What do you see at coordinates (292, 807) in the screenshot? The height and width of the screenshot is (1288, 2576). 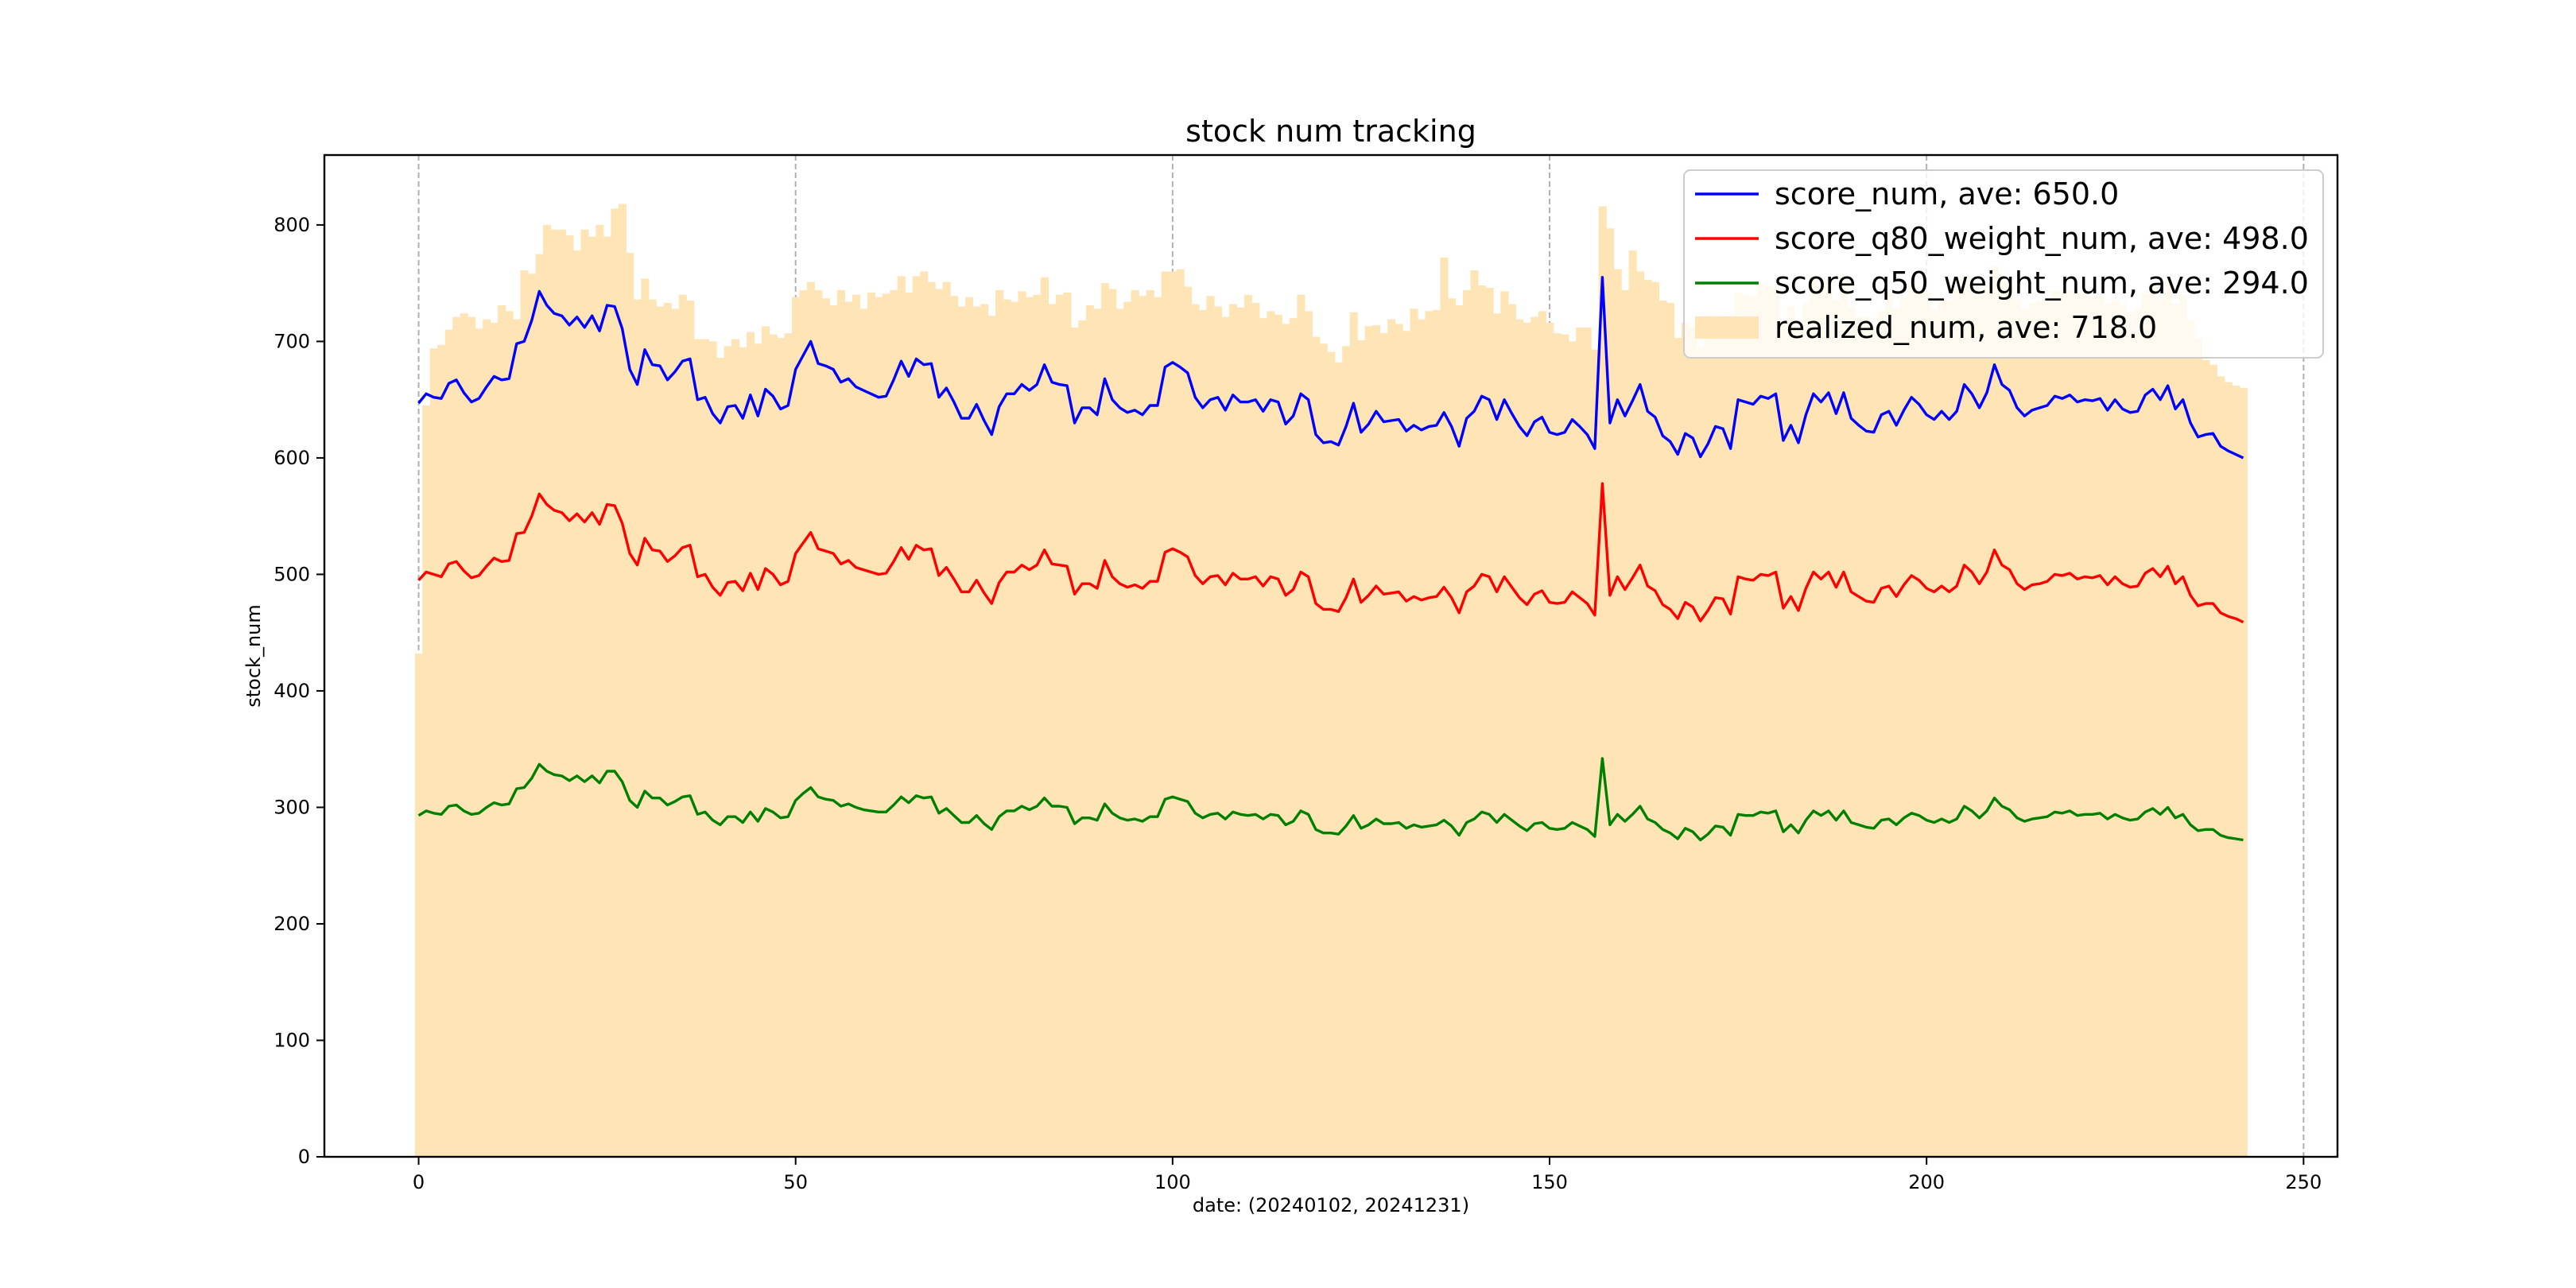 I see `y-tick-label-300: 300` at bounding box center [292, 807].